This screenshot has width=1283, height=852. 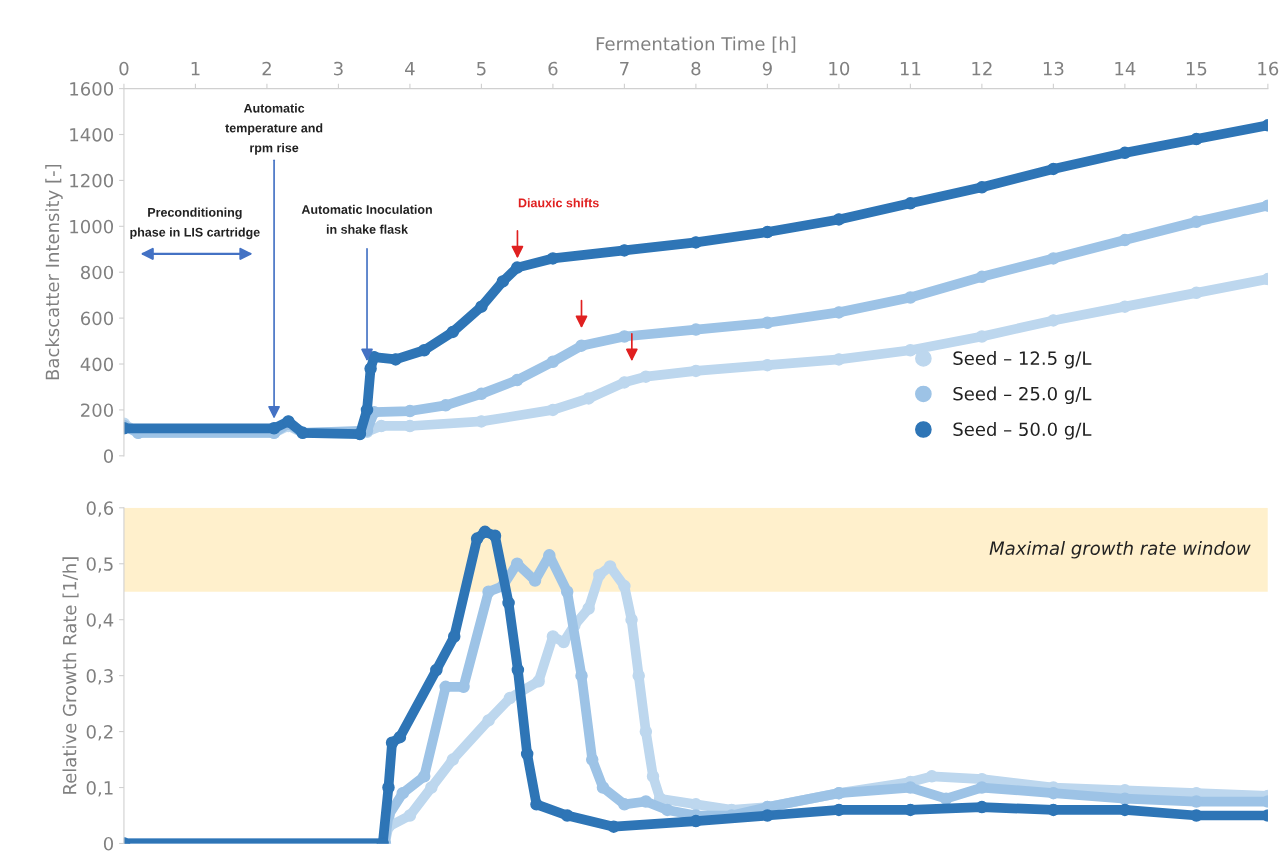 I want to click on x-tick-label: 2, so click(x=266, y=68).